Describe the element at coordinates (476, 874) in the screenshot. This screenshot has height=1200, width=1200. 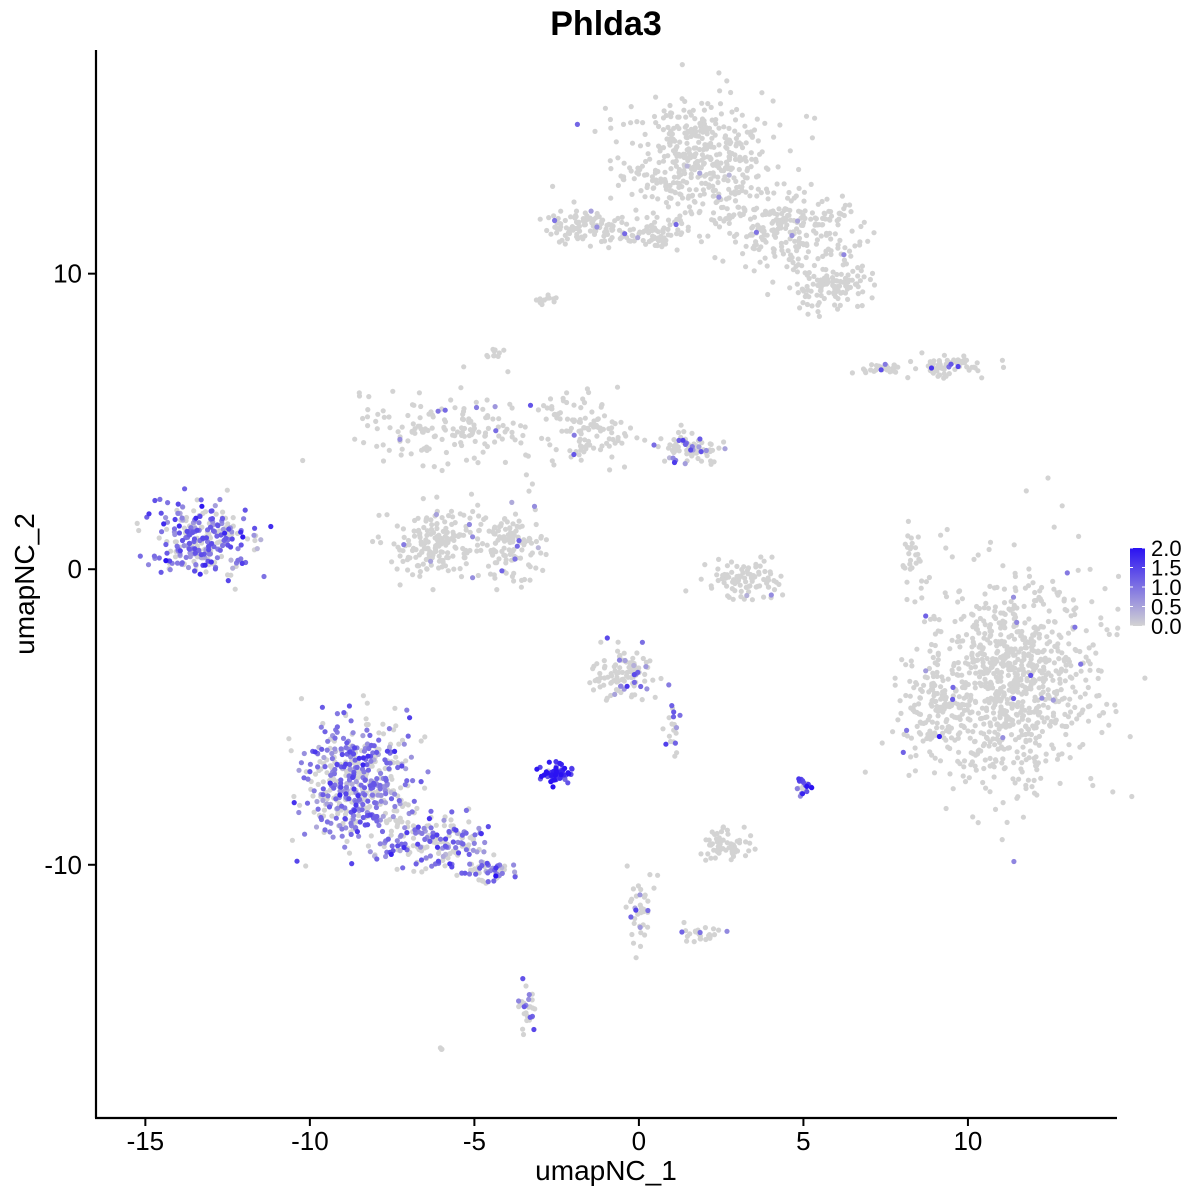
I see `cell-point-c13` at that location.